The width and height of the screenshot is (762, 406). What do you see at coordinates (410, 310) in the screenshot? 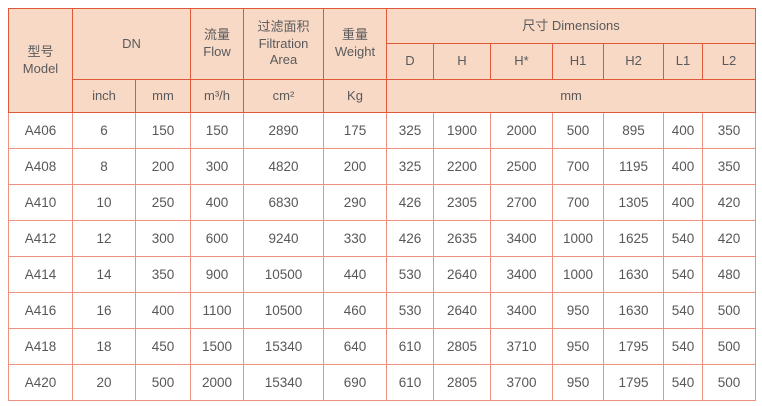
I see `value-cell: 530` at bounding box center [410, 310].